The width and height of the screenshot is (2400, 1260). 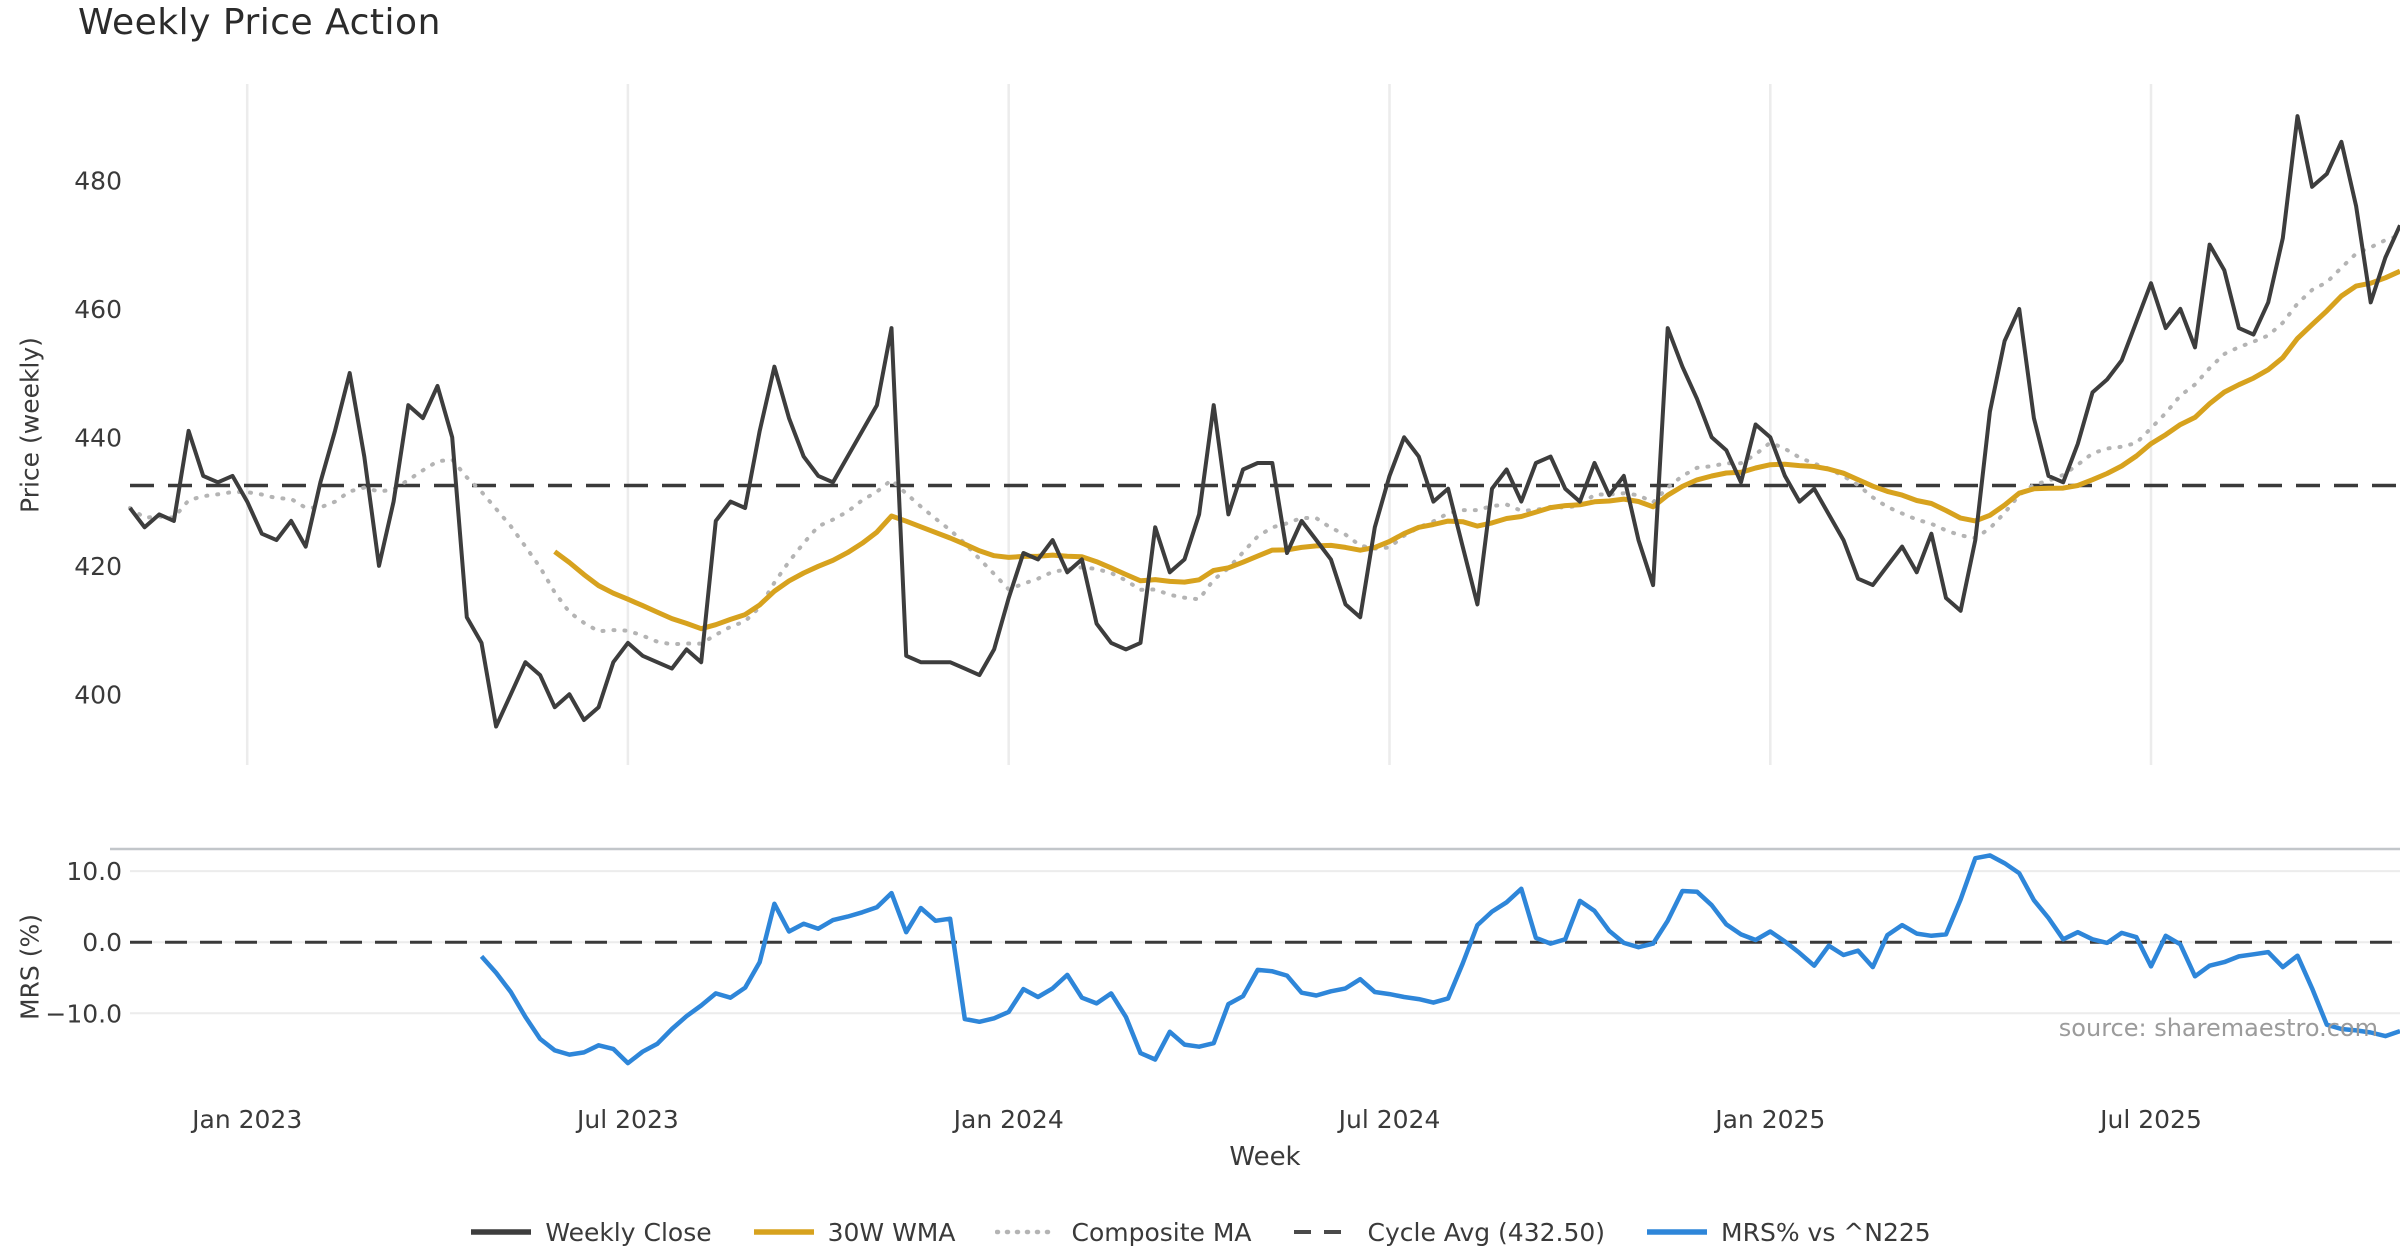 I want to click on x-axis-label: Week, so click(x=1265, y=1157).